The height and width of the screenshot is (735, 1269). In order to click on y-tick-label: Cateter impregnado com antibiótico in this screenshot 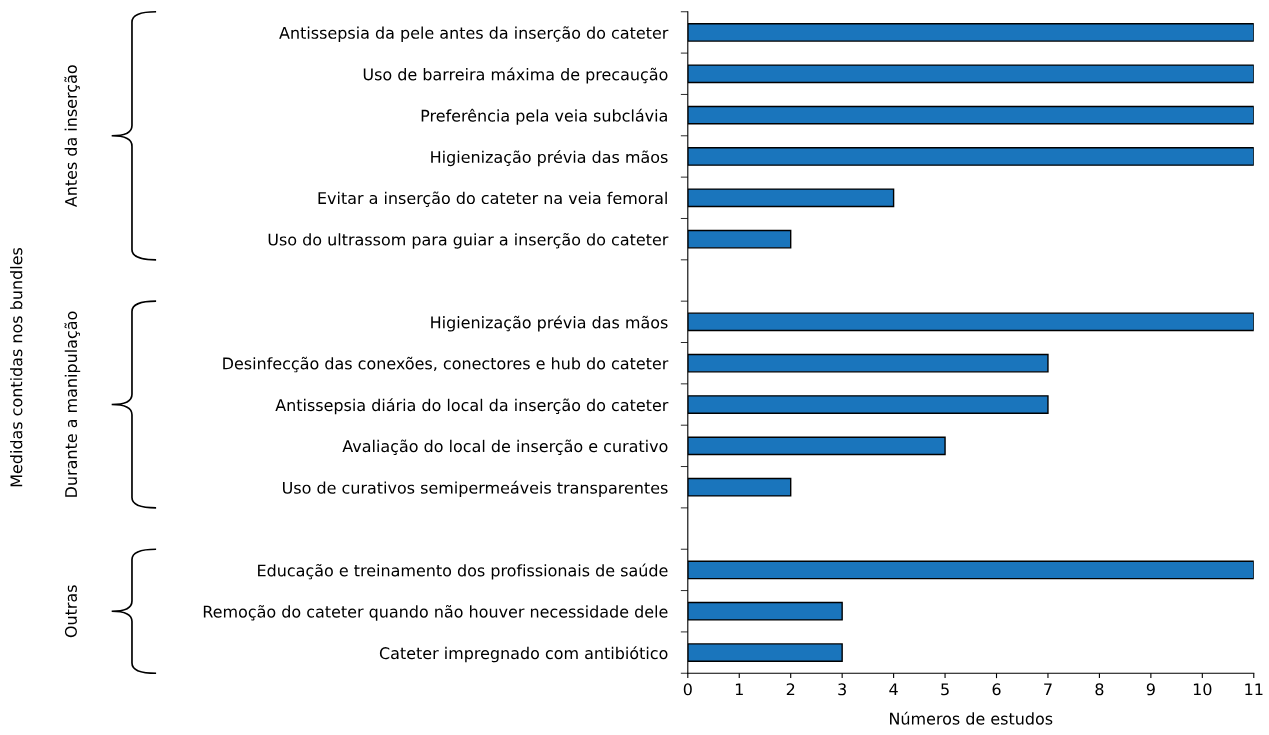, I will do `click(523, 654)`.